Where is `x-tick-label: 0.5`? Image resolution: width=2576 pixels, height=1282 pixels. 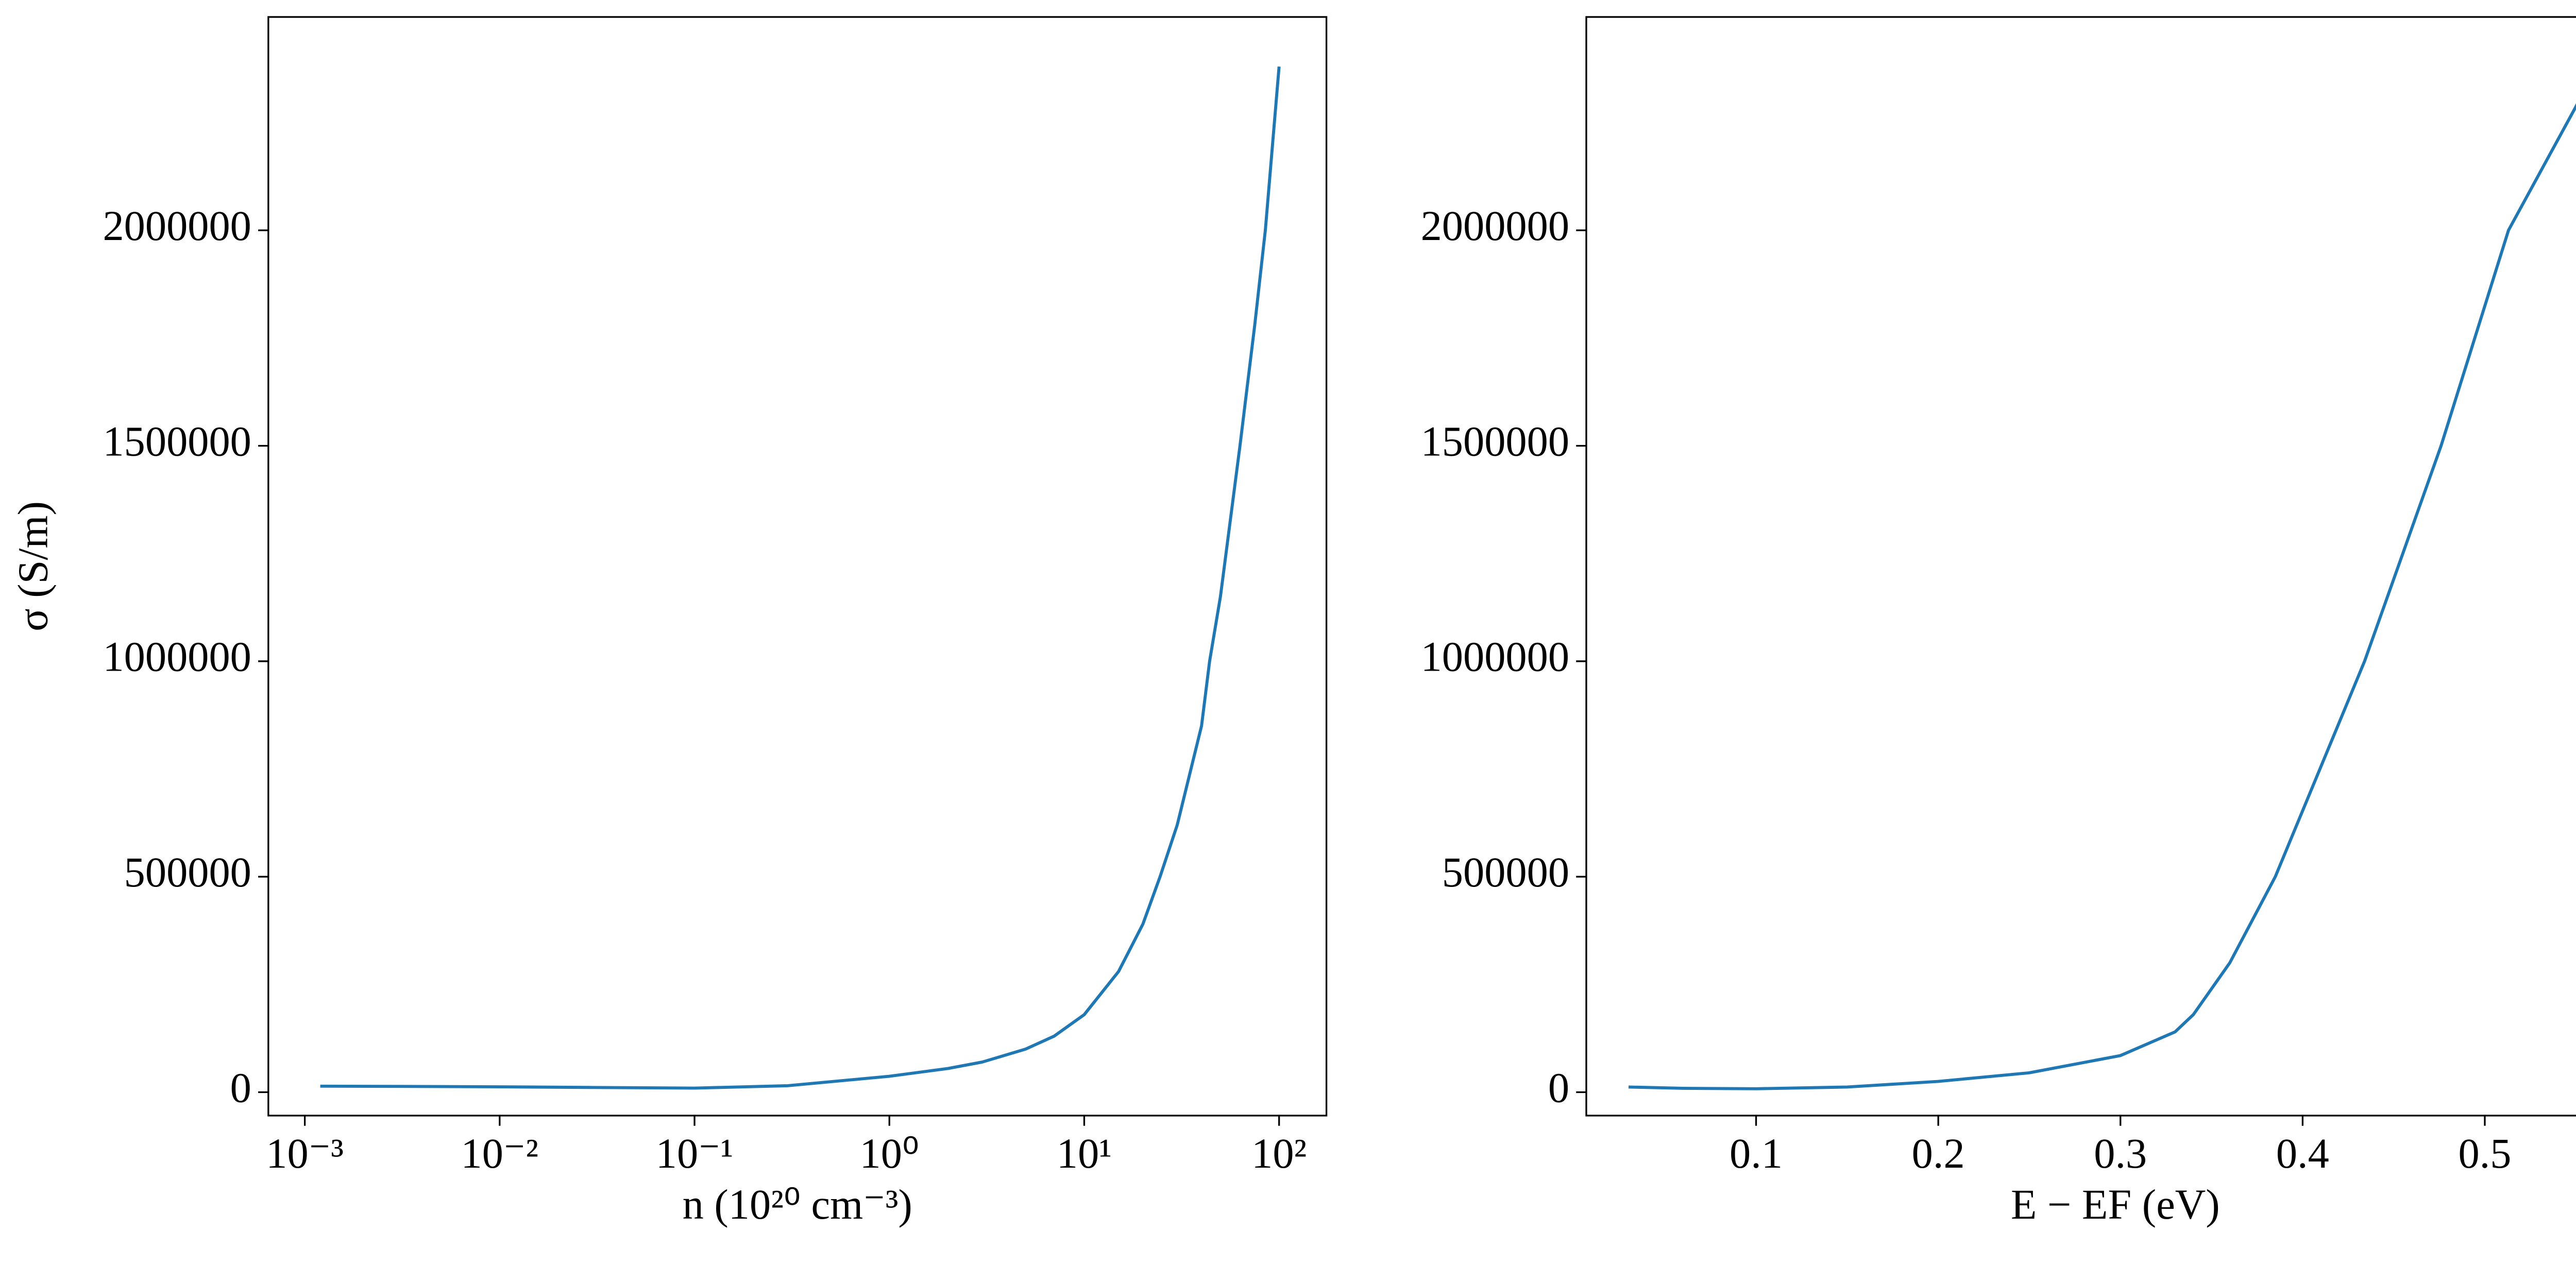 x-tick-label: 0.5 is located at coordinates (2484, 1153).